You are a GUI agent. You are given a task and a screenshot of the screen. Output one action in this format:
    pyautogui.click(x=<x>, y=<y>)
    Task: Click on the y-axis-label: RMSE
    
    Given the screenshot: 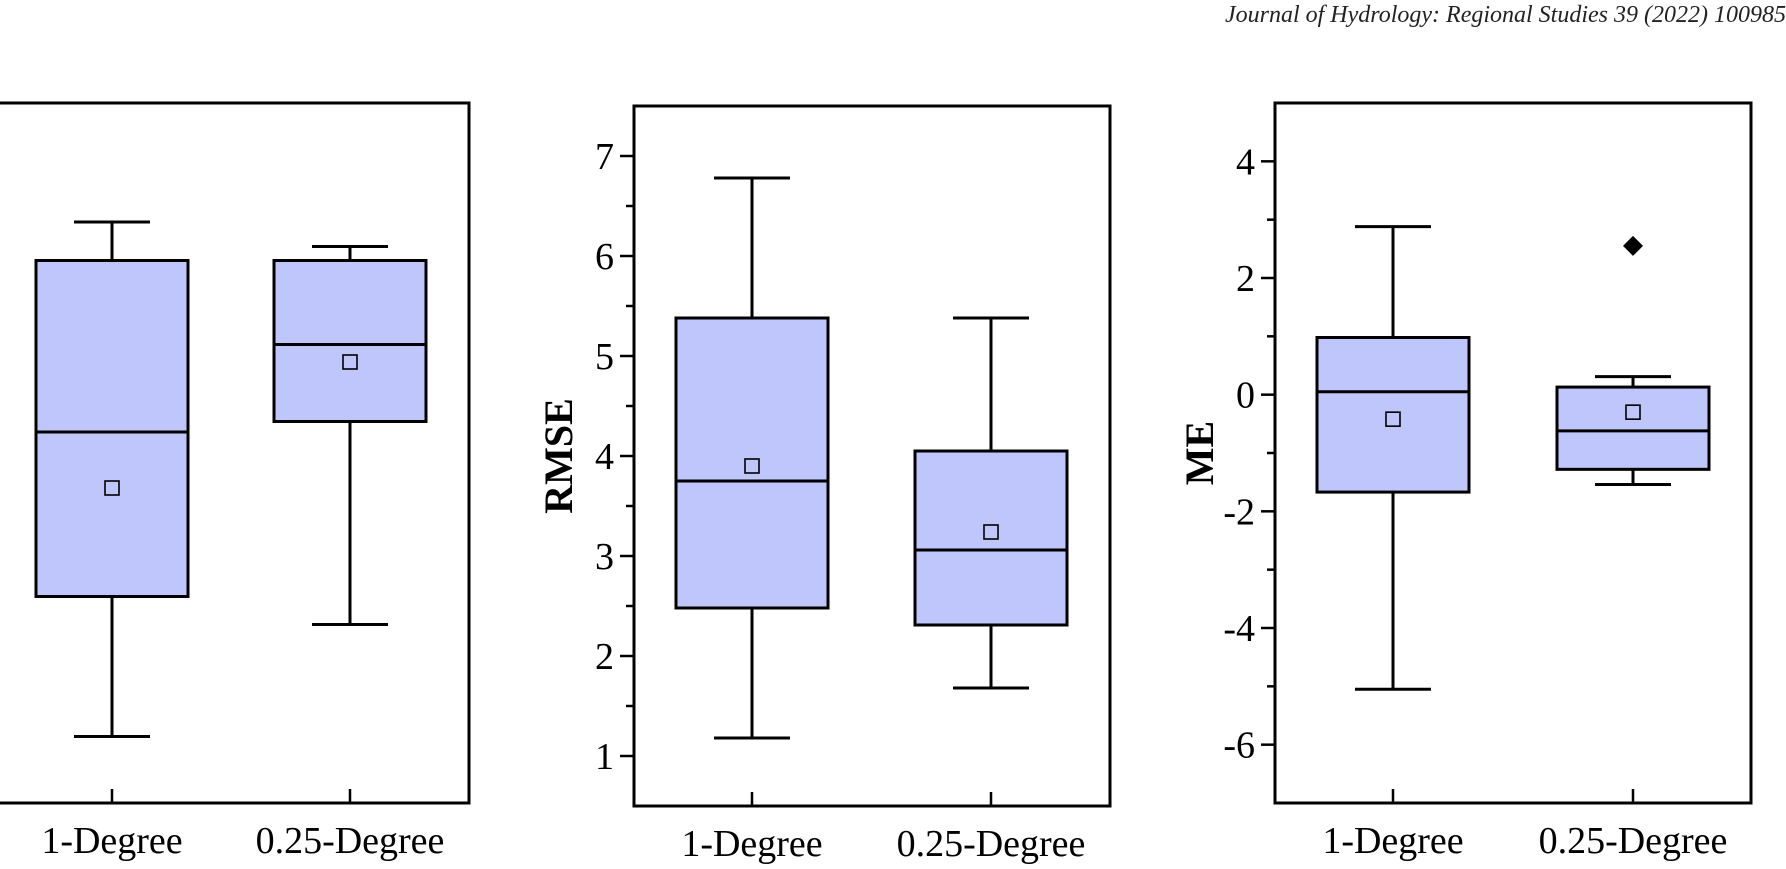 What is the action you would take?
    pyautogui.click(x=558, y=456)
    